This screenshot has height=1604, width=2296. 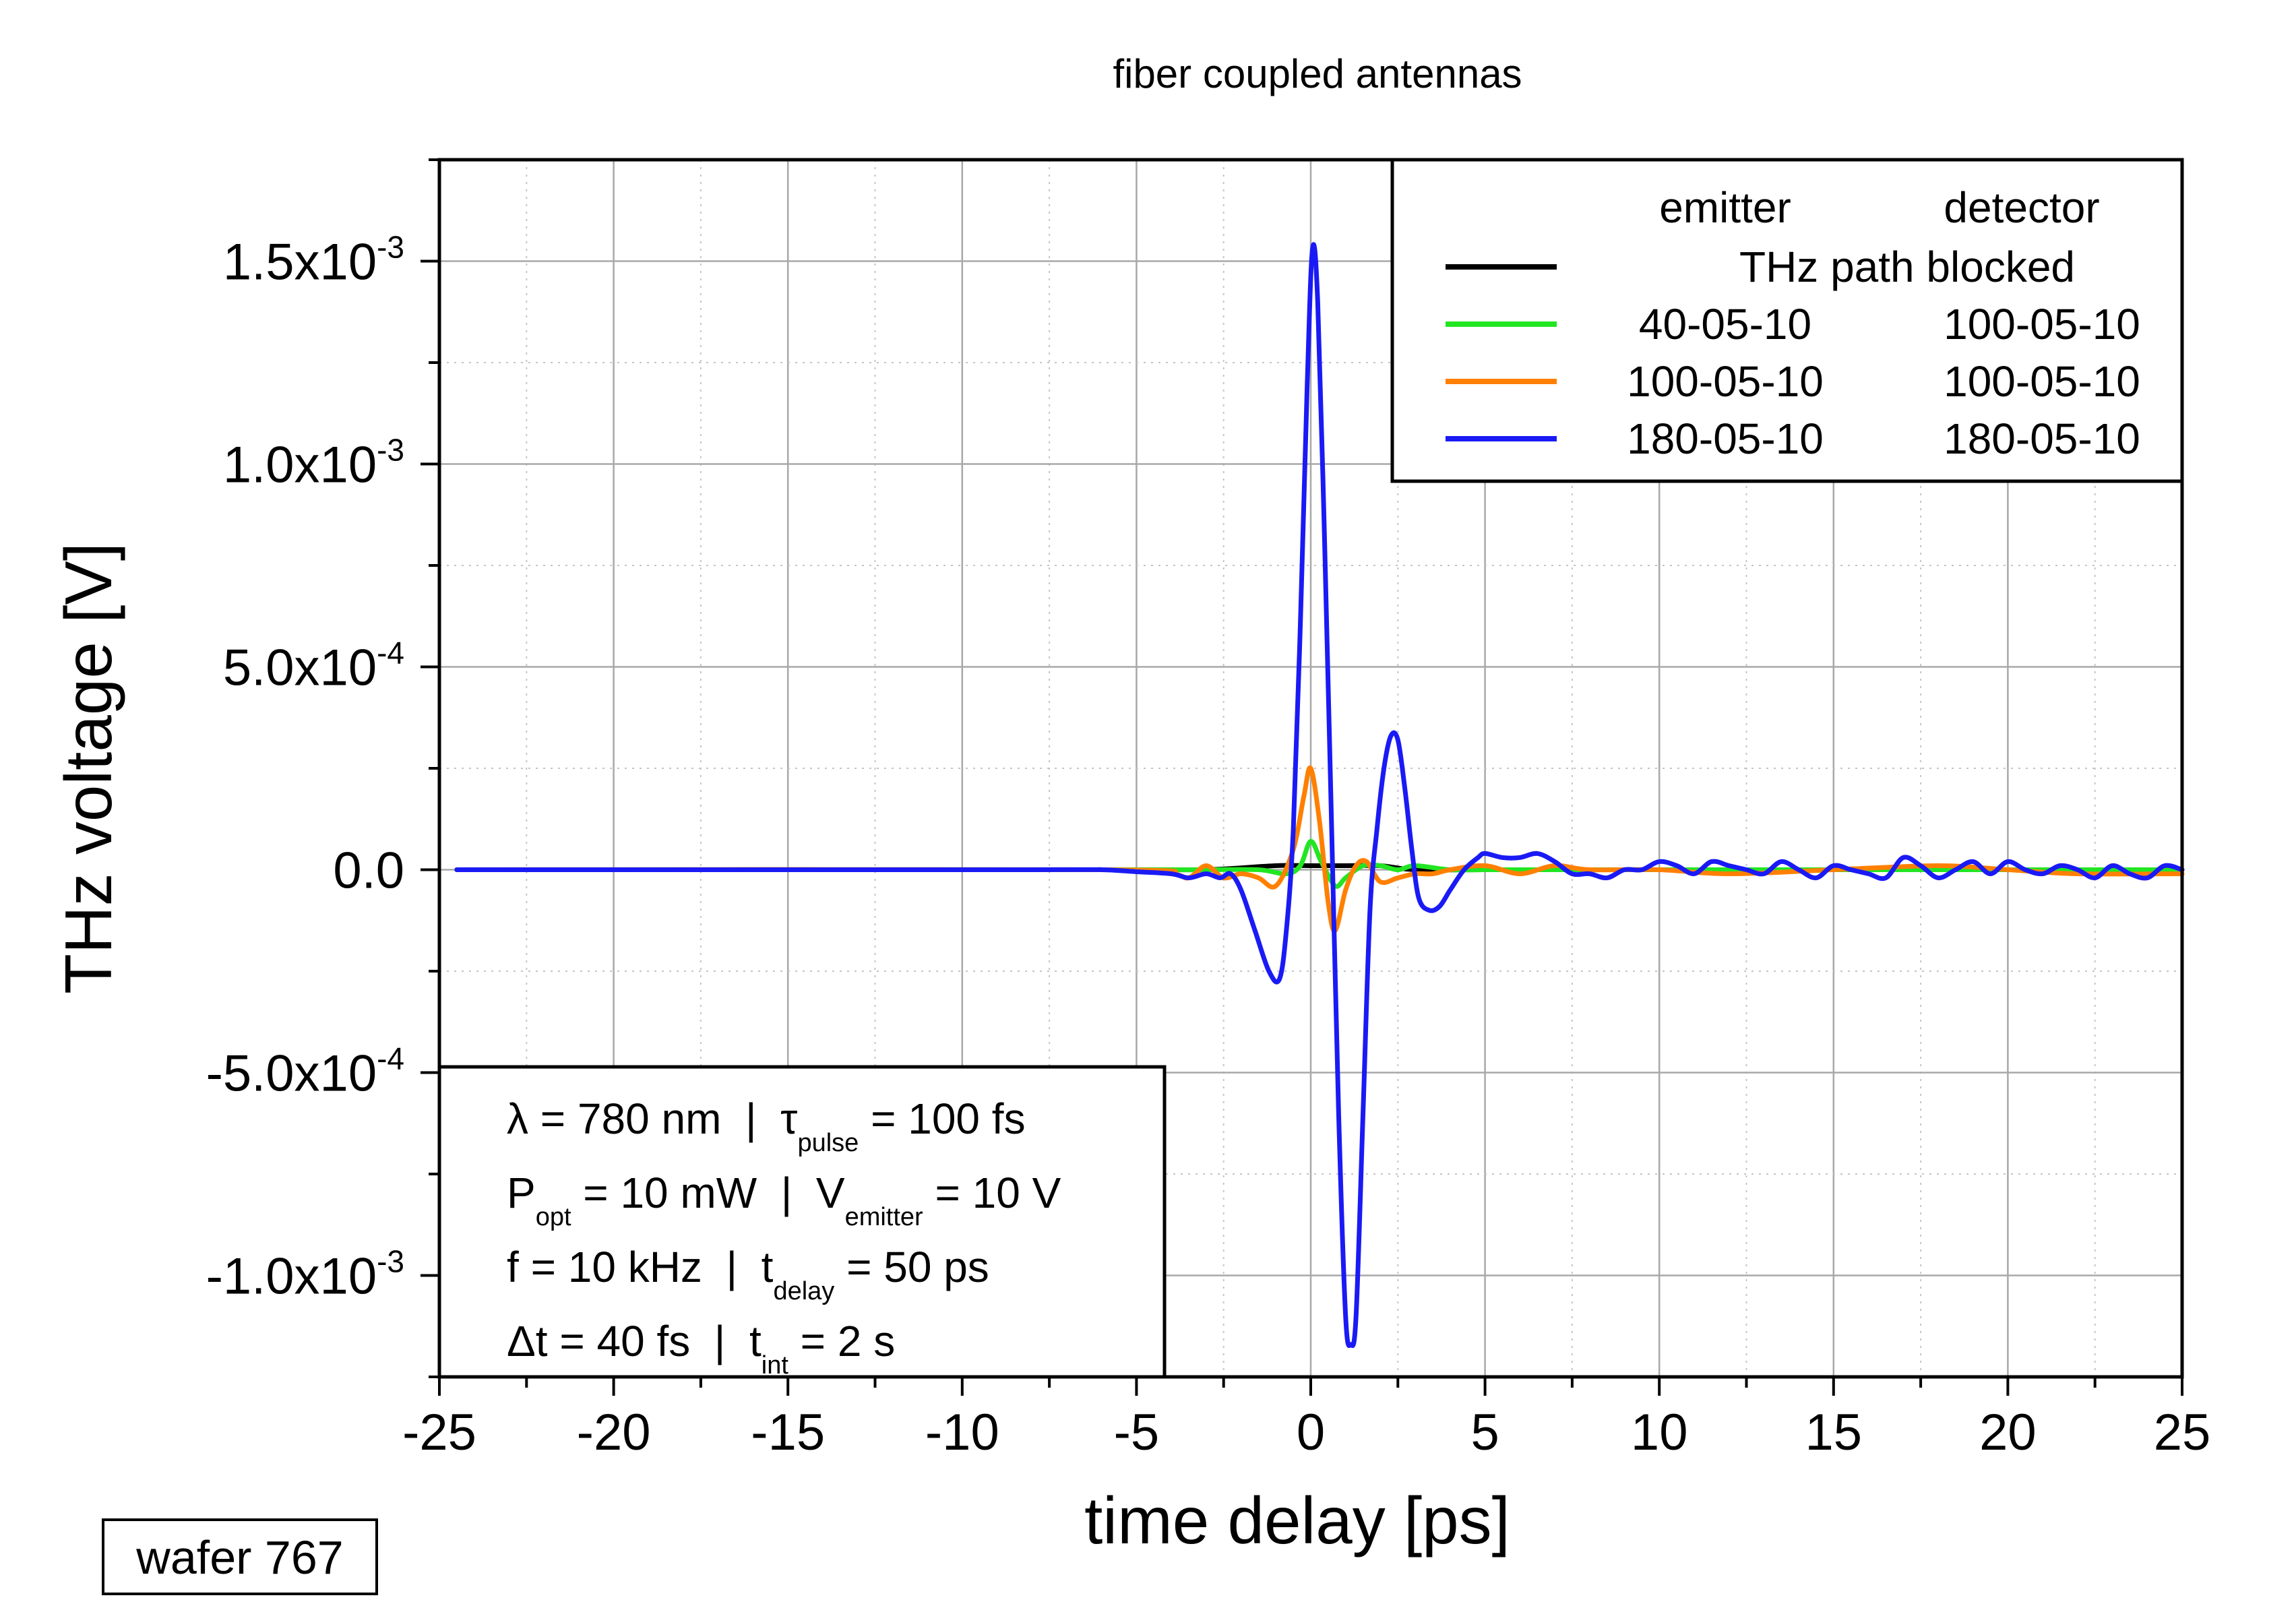 What do you see at coordinates (1484, 1432) in the screenshot?
I see `x-tick-label: 5` at bounding box center [1484, 1432].